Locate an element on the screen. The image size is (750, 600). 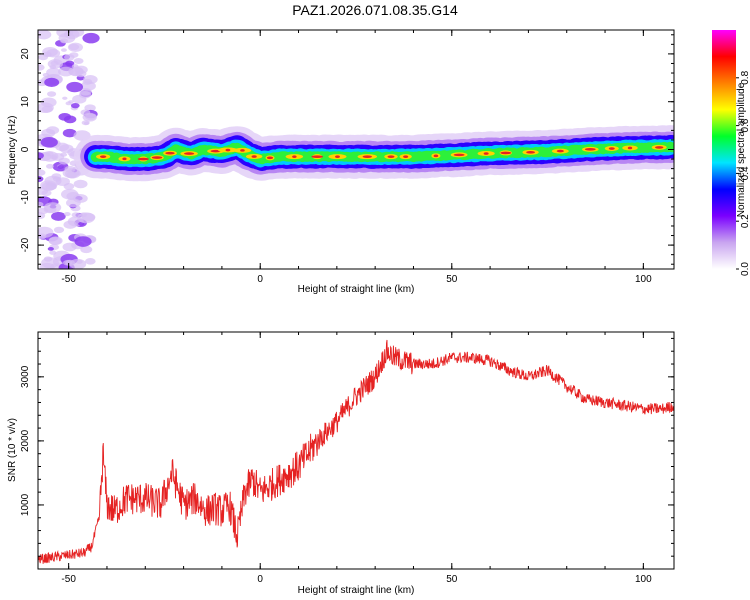
colorbar-tick-label: 0.2 is located at coordinates (745, 221).